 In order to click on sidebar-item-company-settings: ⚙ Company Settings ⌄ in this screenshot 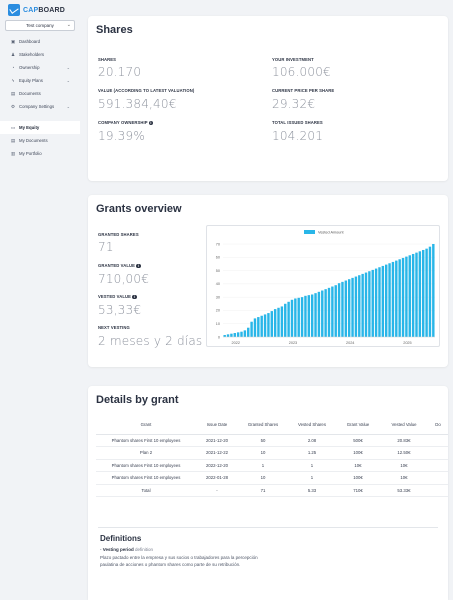, I will do `click(40, 106)`.